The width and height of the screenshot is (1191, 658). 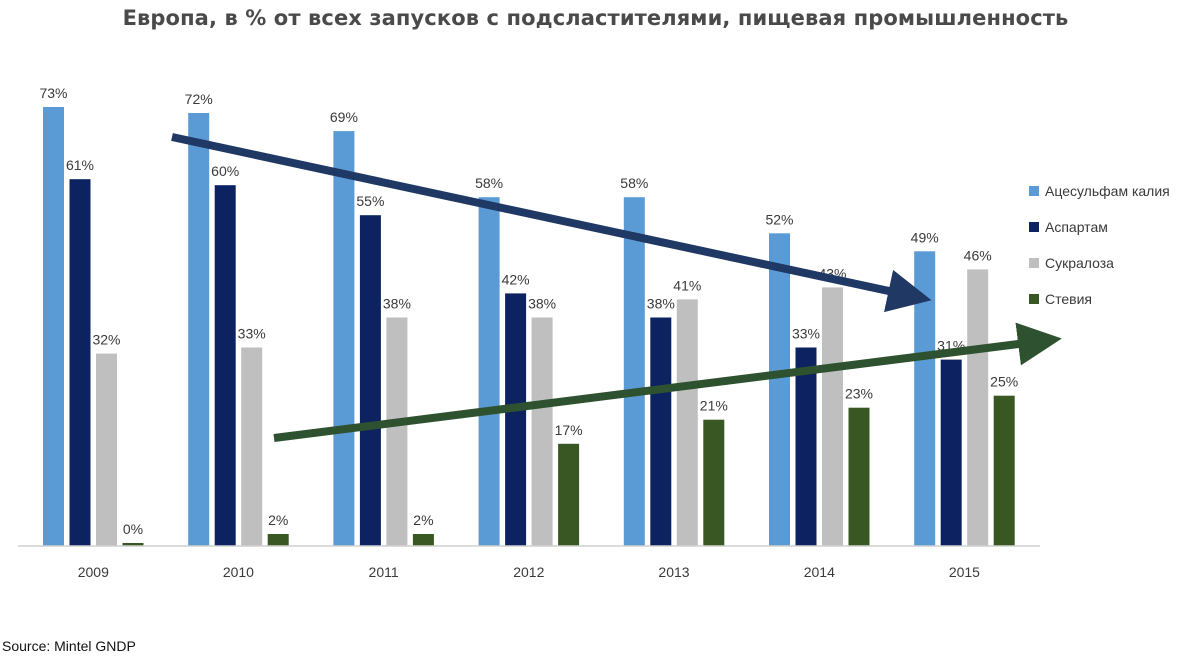 I want to click on x-tick-2014: 2014, so click(x=819, y=572).